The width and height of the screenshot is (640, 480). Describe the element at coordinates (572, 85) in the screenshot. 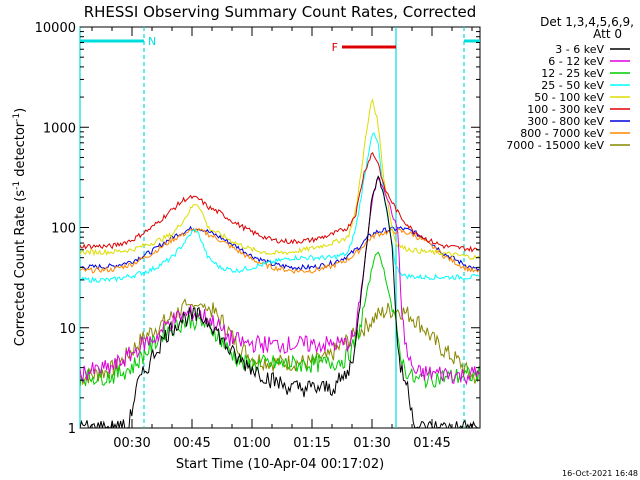

I see `legend-entry-label: 25 - 50 keV` at that location.